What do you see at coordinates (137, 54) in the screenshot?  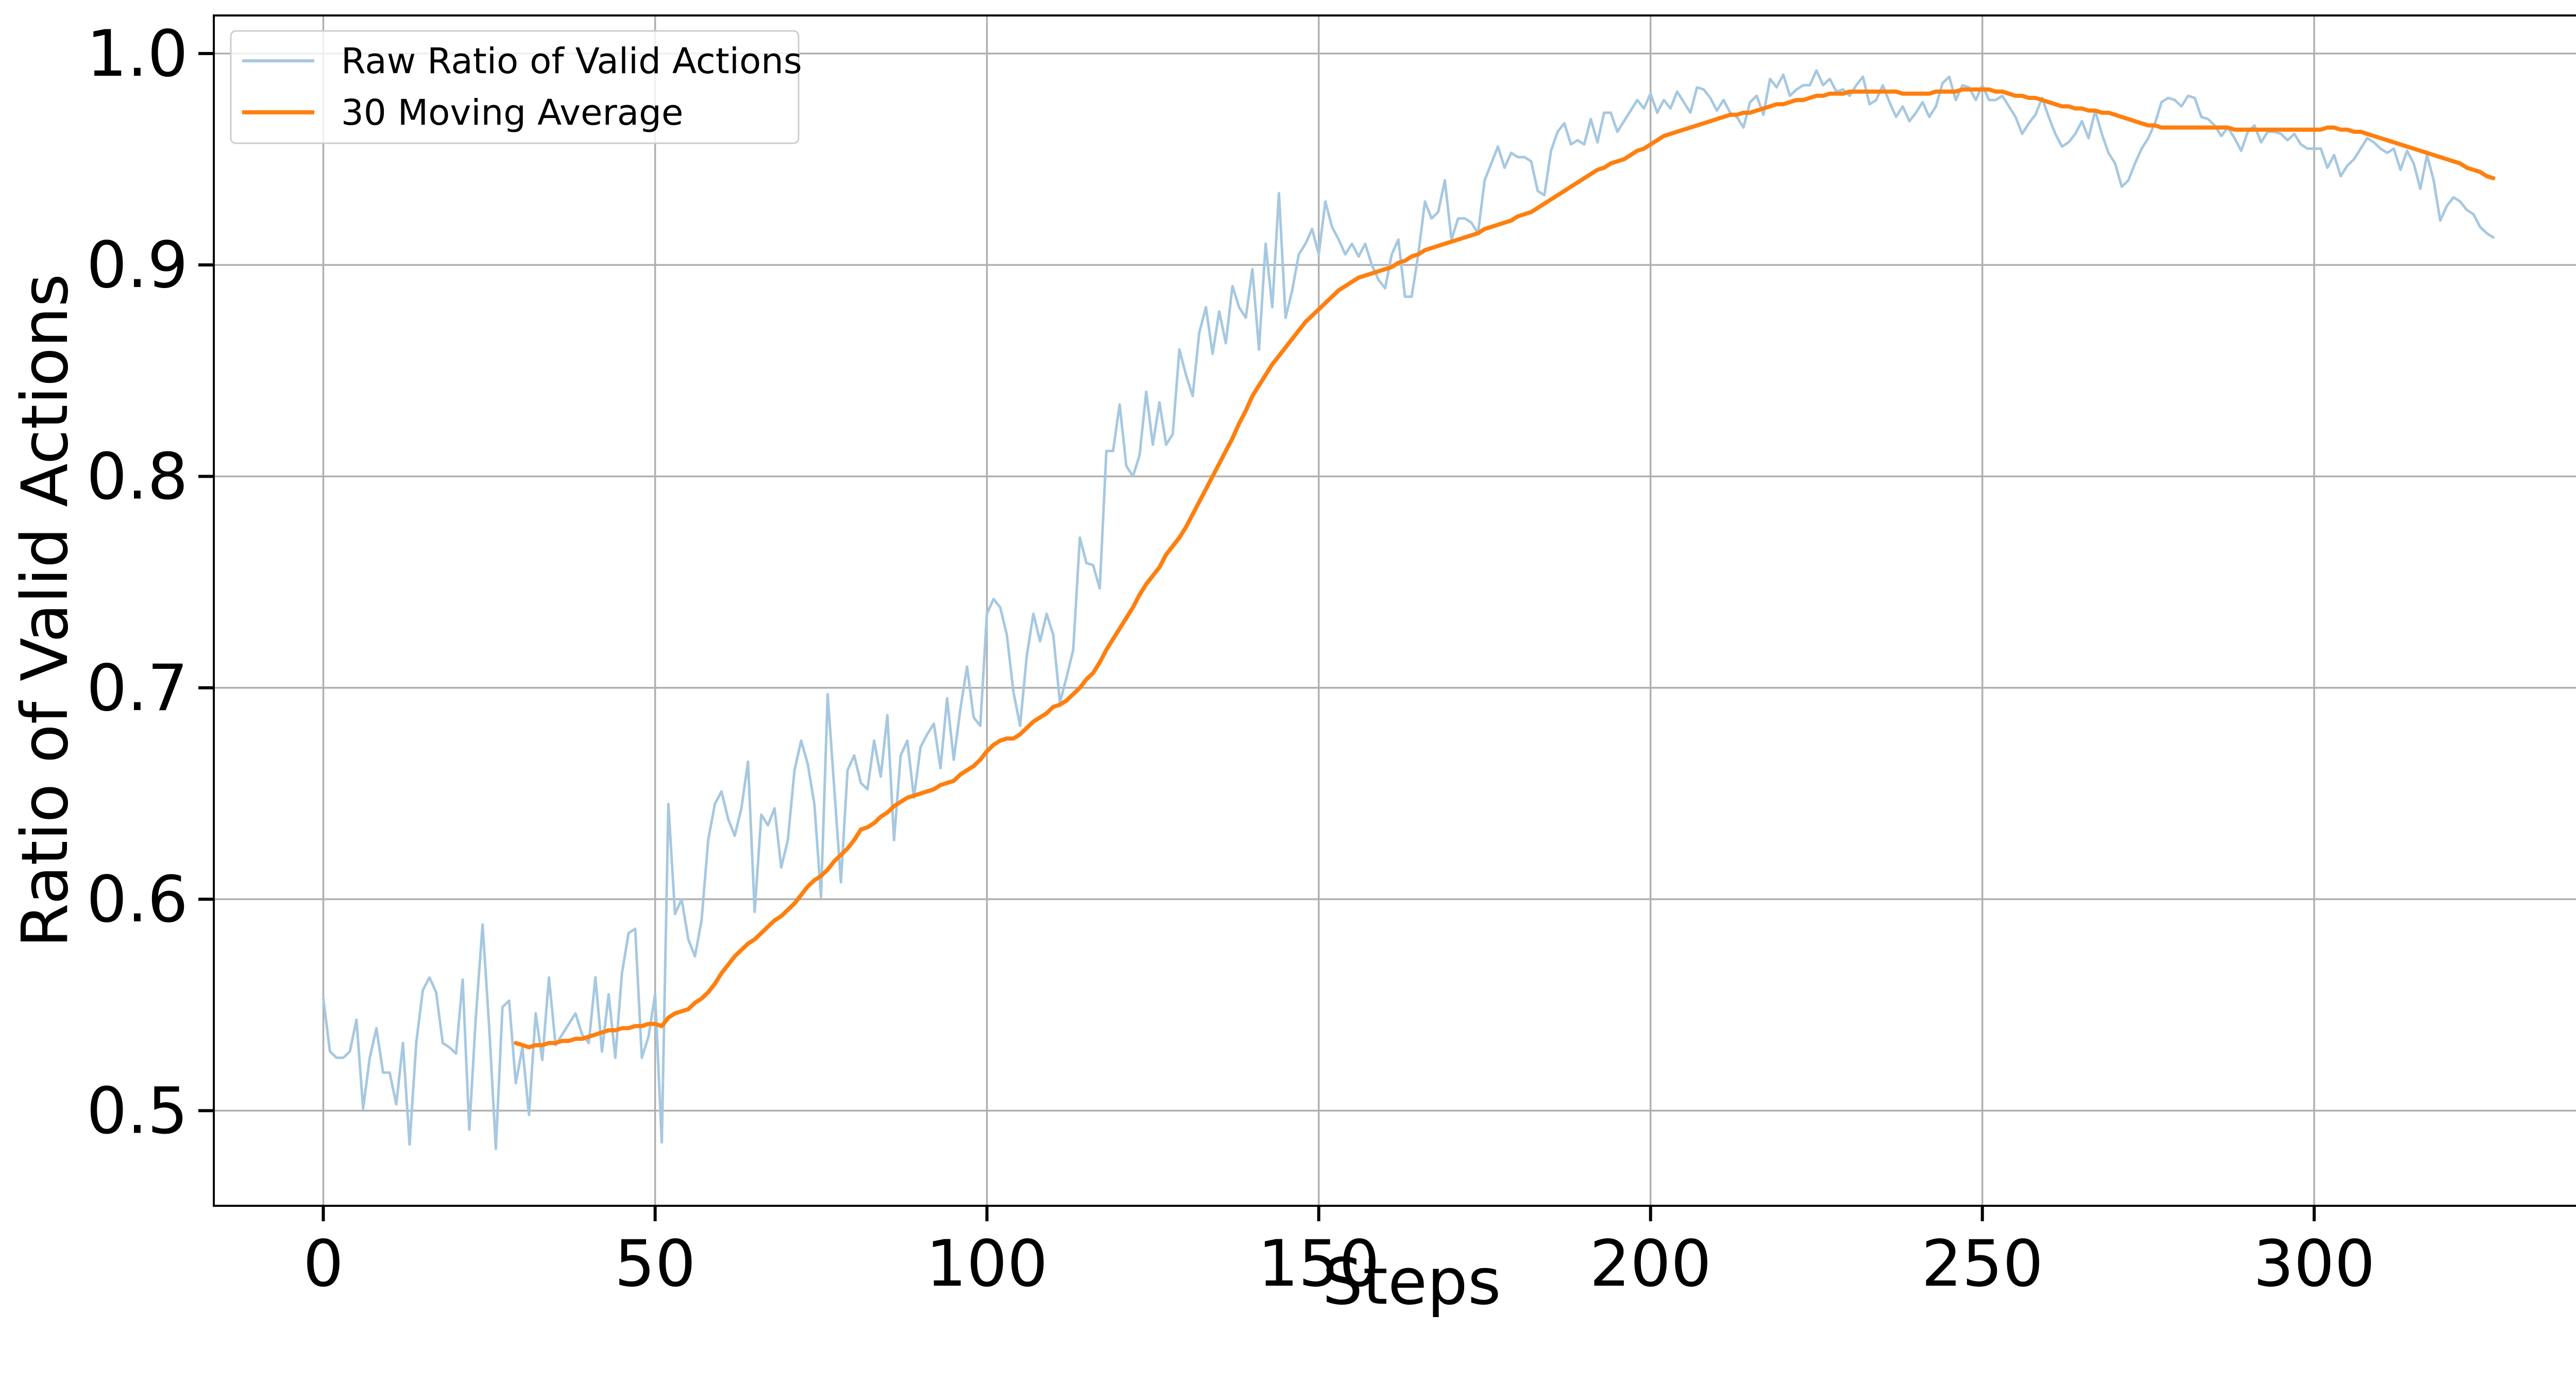 I see `y-tick-label: 1.0` at bounding box center [137, 54].